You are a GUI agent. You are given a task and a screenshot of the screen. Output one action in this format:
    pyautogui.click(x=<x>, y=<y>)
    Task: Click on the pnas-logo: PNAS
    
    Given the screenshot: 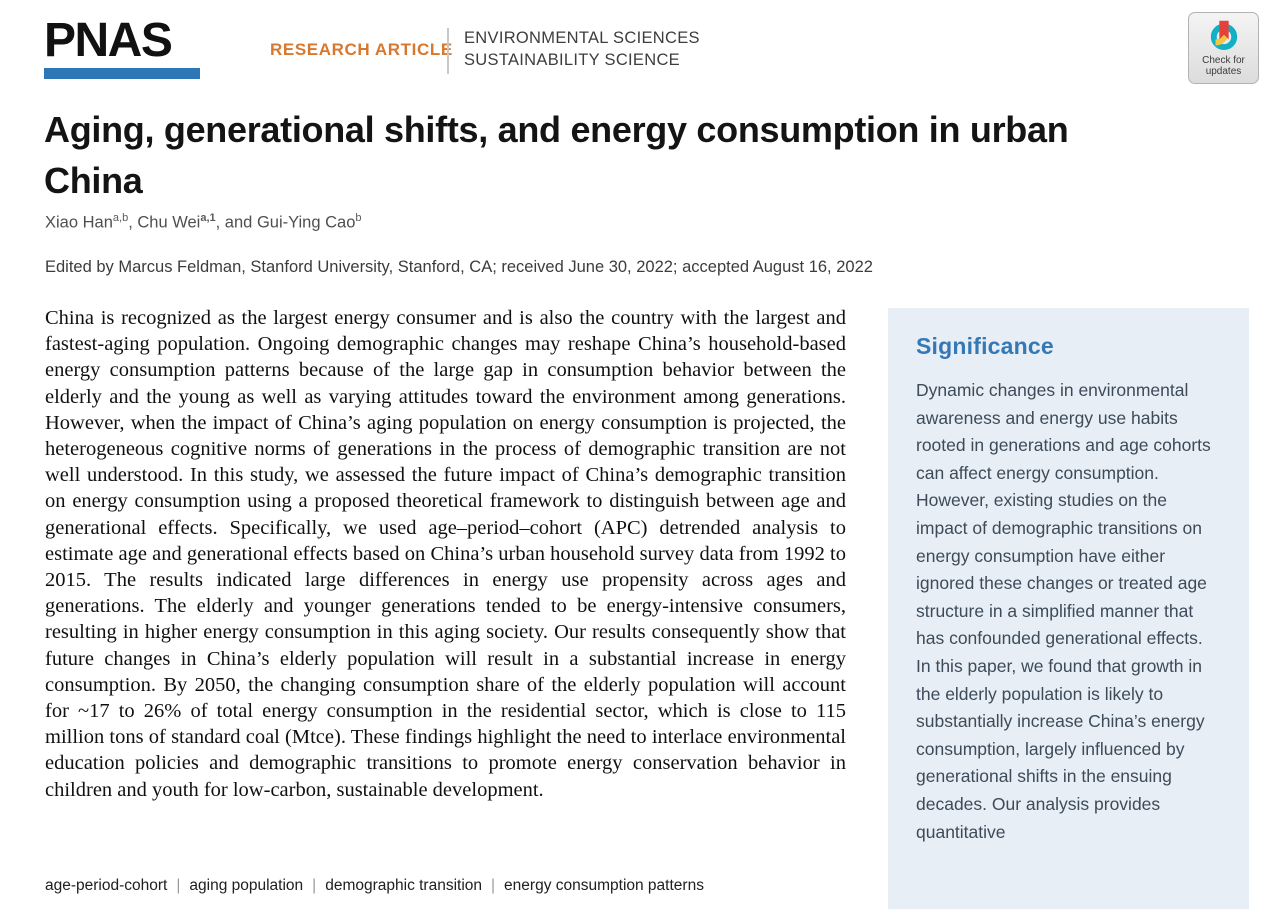 What is the action you would take?
    pyautogui.click(x=122, y=47)
    